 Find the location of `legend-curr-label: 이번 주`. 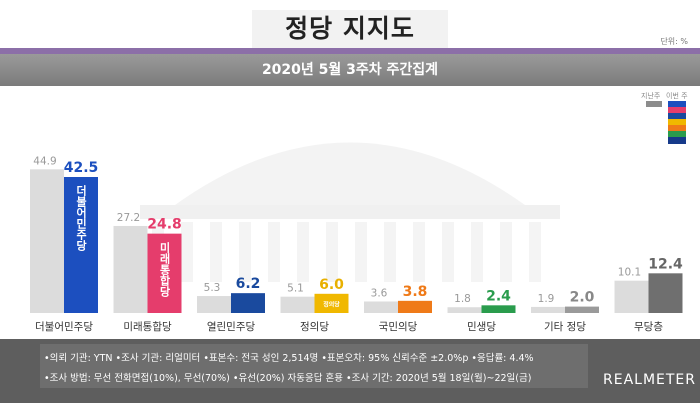

legend-curr-label: 이번 주 is located at coordinates (677, 96).